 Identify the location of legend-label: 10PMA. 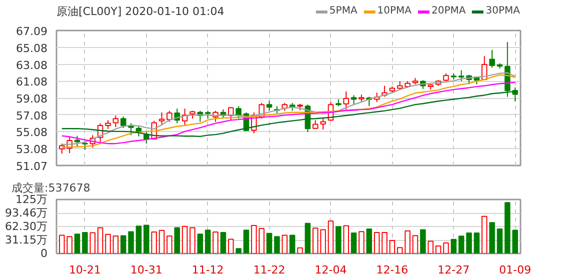
(394, 11).